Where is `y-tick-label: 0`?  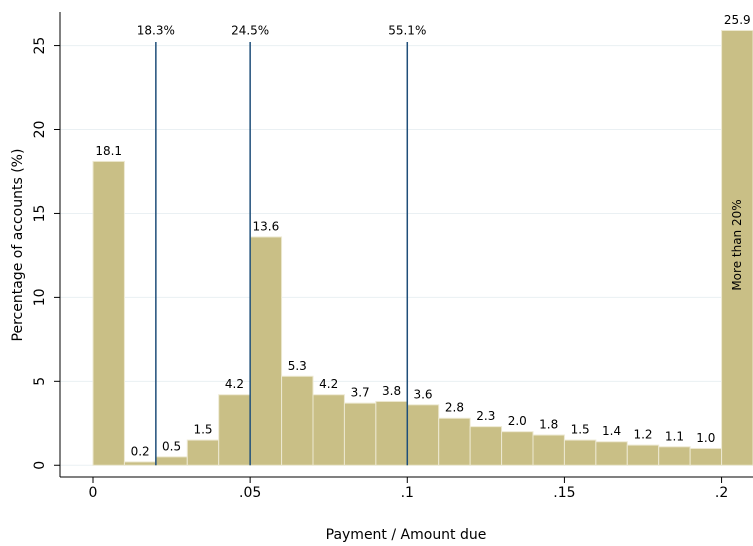
y-tick-label: 0 is located at coordinates (40, 465).